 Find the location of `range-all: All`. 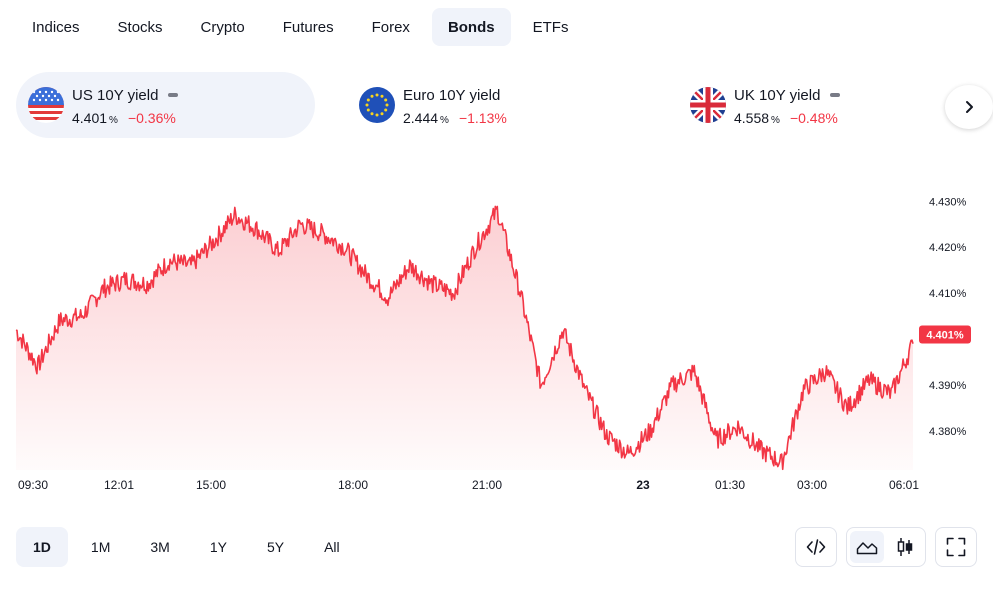

range-all: All is located at coordinates (332, 547).